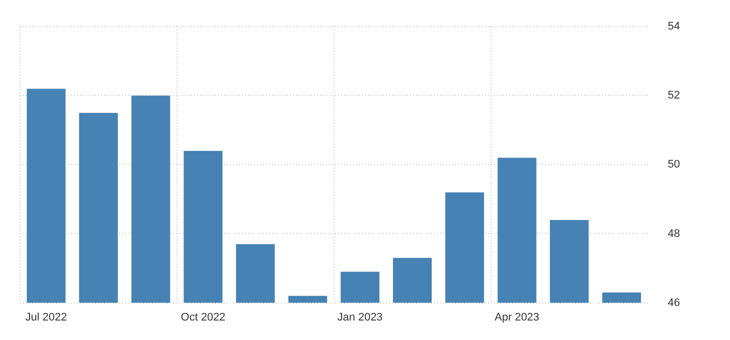 Image resolution: width=730 pixels, height=340 pixels. What do you see at coordinates (674, 302) in the screenshot?
I see `y-tick-label: 46` at bounding box center [674, 302].